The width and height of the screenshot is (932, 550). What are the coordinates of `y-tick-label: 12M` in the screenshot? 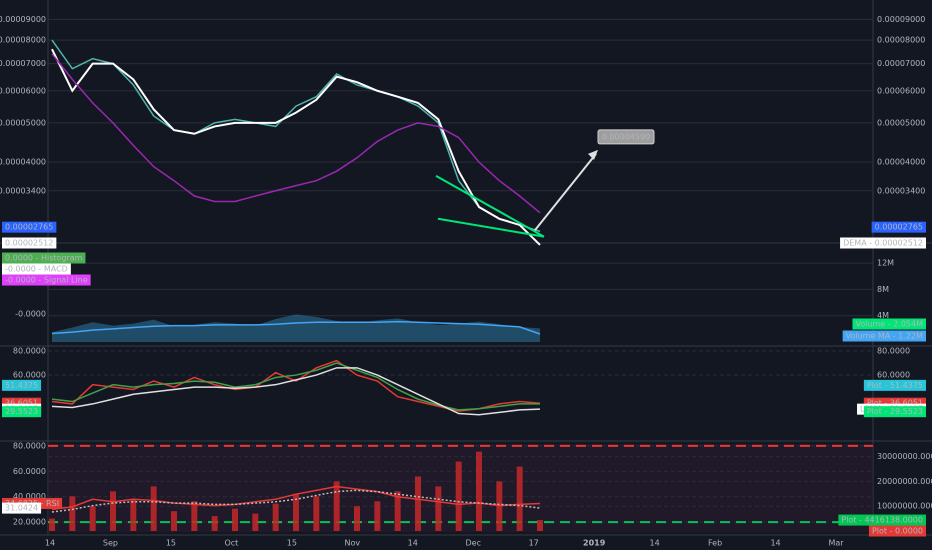 It's located at (885, 263).